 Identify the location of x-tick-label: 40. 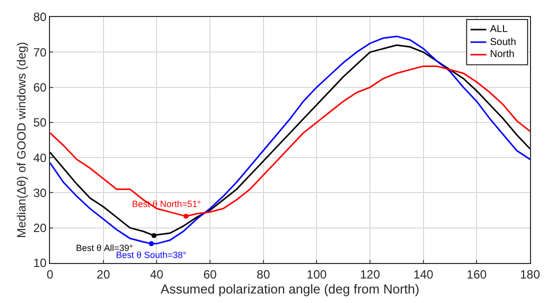
(157, 274).